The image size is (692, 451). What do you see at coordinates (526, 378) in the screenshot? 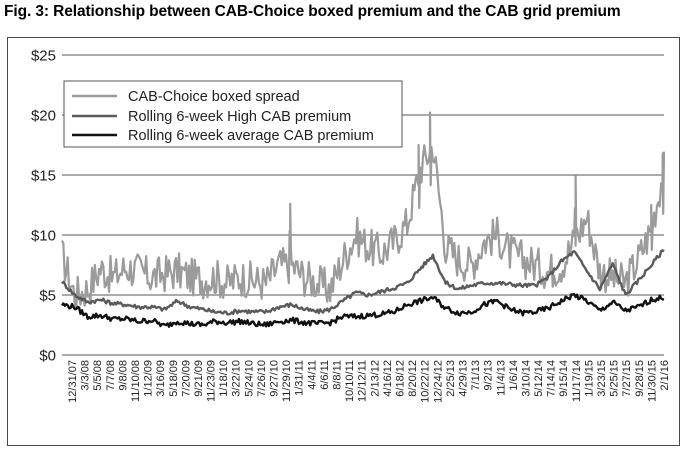
I see `x-tick-label: 3/10/14` at bounding box center [526, 378].